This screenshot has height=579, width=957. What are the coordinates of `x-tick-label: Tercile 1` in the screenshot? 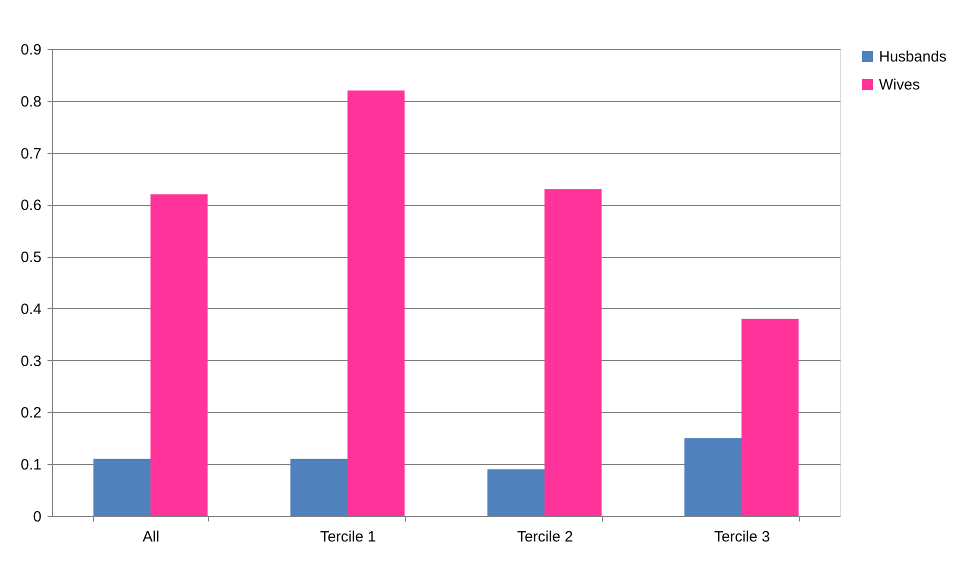 It's located at (348, 537).